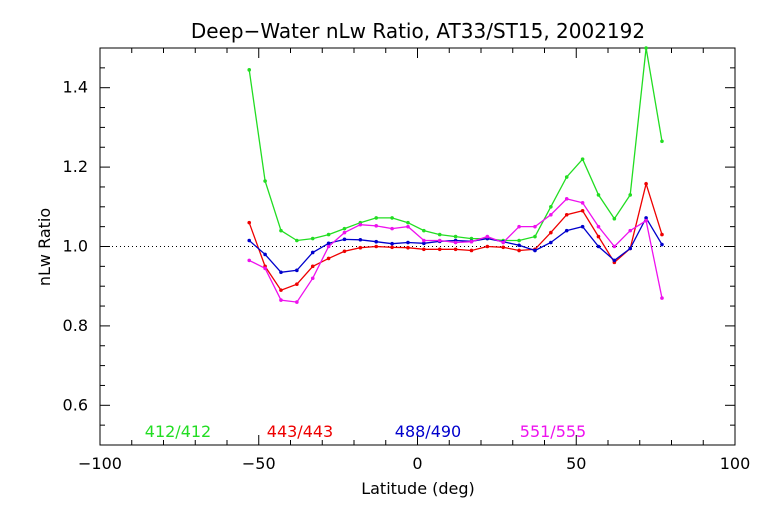  I want to click on legend-entry: 551/555, so click(553, 431).